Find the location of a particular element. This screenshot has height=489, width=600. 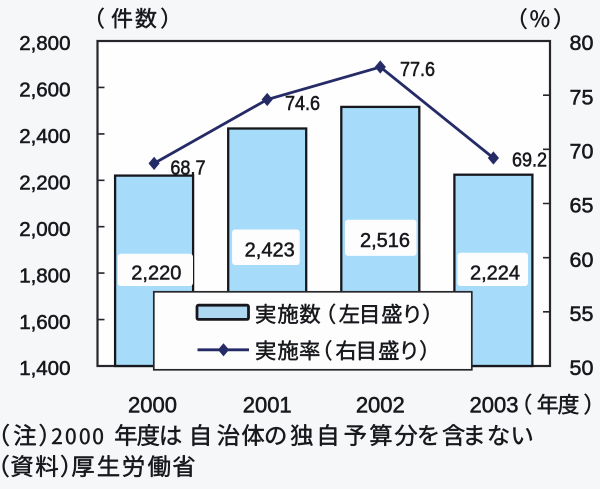

svg-text: 50 is located at coordinates (582, 368).